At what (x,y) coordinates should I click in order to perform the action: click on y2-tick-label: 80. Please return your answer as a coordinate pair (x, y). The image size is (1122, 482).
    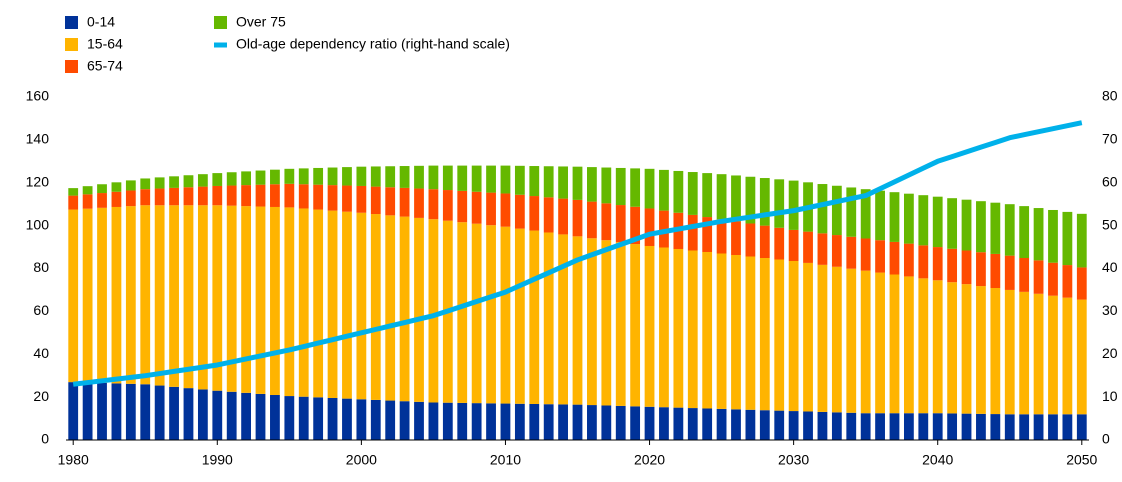
    Looking at the image, I should click on (1110, 96).